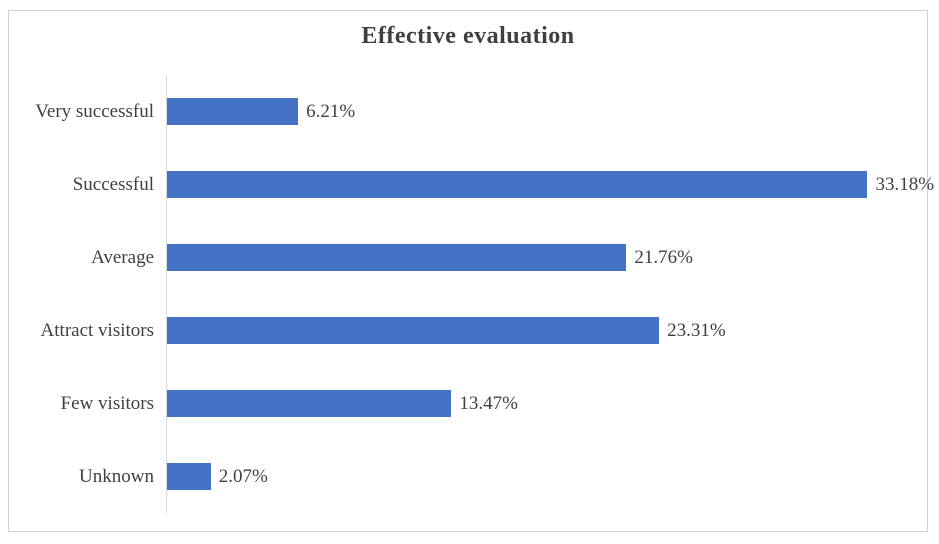  I want to click on bar-track: 33.18%, so click(550, 184).